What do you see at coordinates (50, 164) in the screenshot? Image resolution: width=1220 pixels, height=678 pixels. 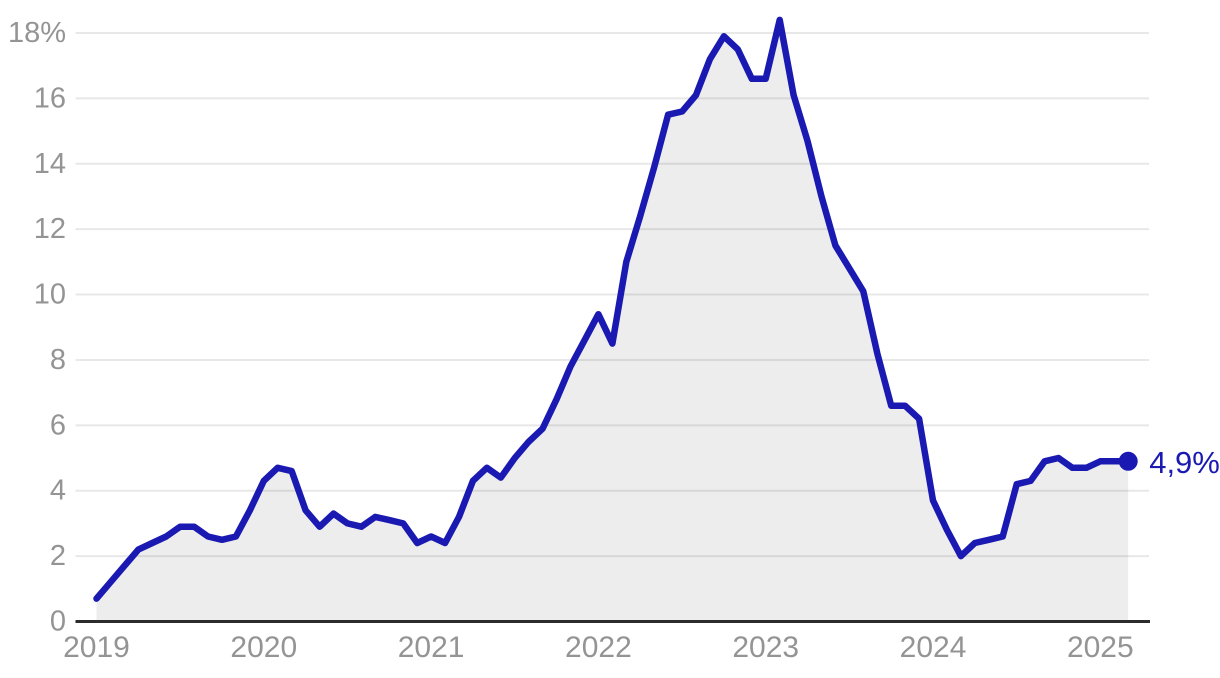 I see `y-axis-label: 14` at bounding box center [50, 164].